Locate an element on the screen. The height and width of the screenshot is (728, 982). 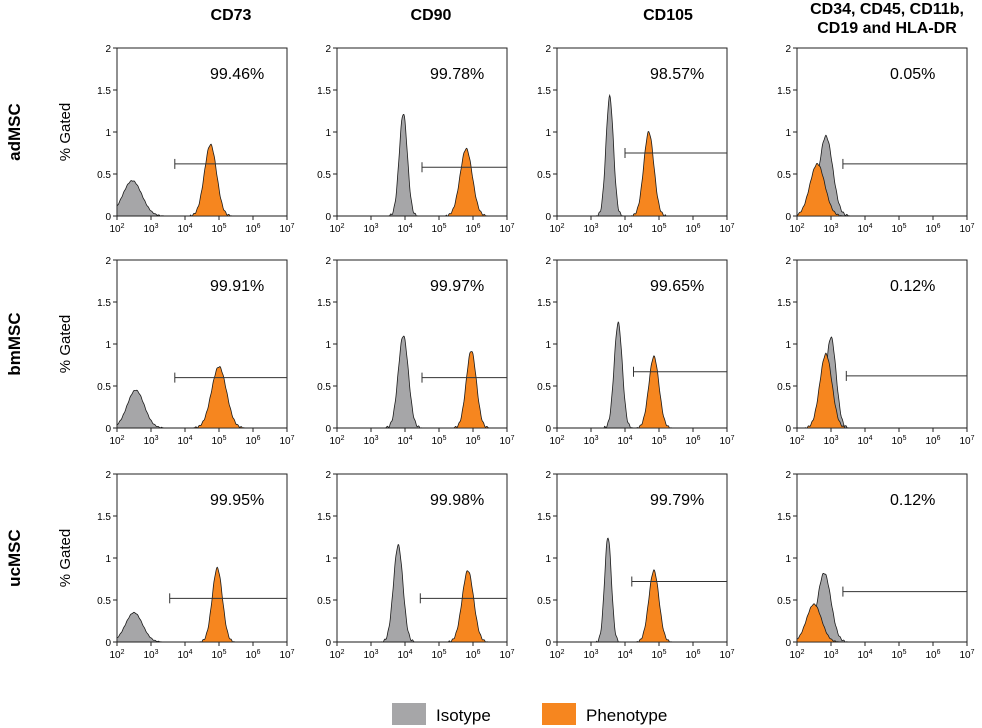
gated-percentage: 99.46% is located at coordinates (237, 74).